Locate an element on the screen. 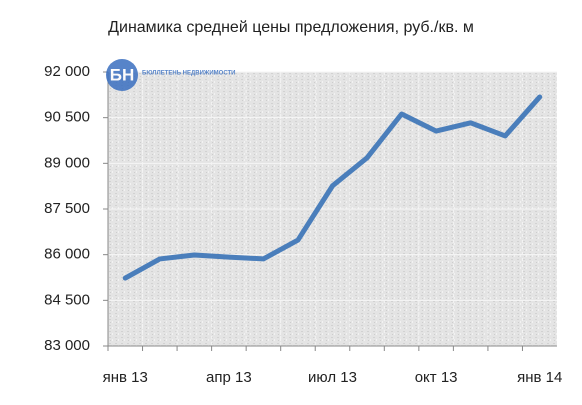 The height and width of the screenshot is (405, 582). x-tick-label: апр 13 is located at coordinates (229, 377).